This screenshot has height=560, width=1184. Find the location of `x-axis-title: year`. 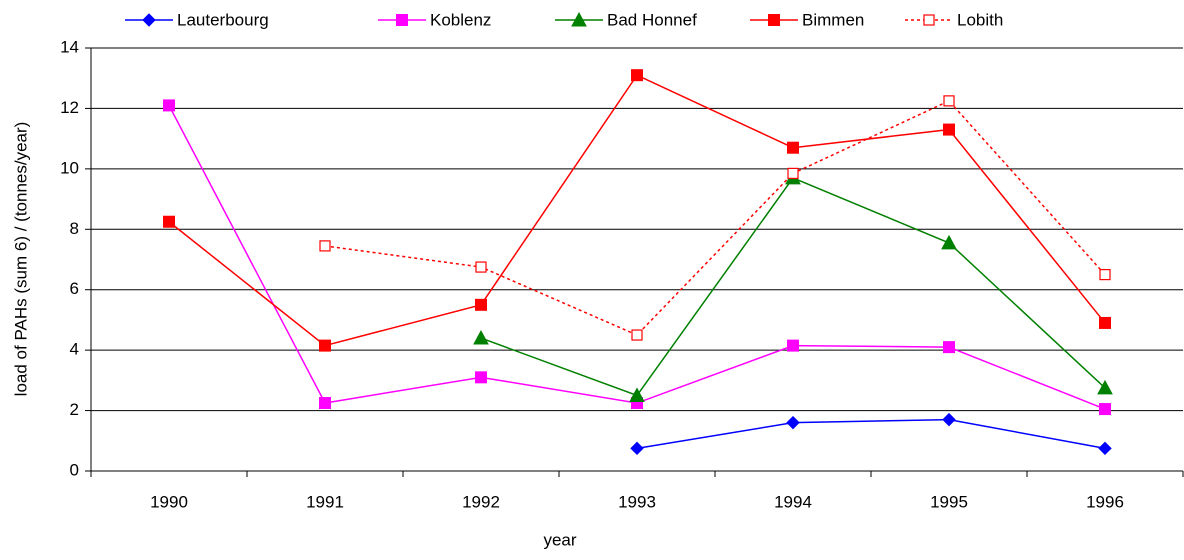

x-axis-title: year is located at coordinates (559, 539).